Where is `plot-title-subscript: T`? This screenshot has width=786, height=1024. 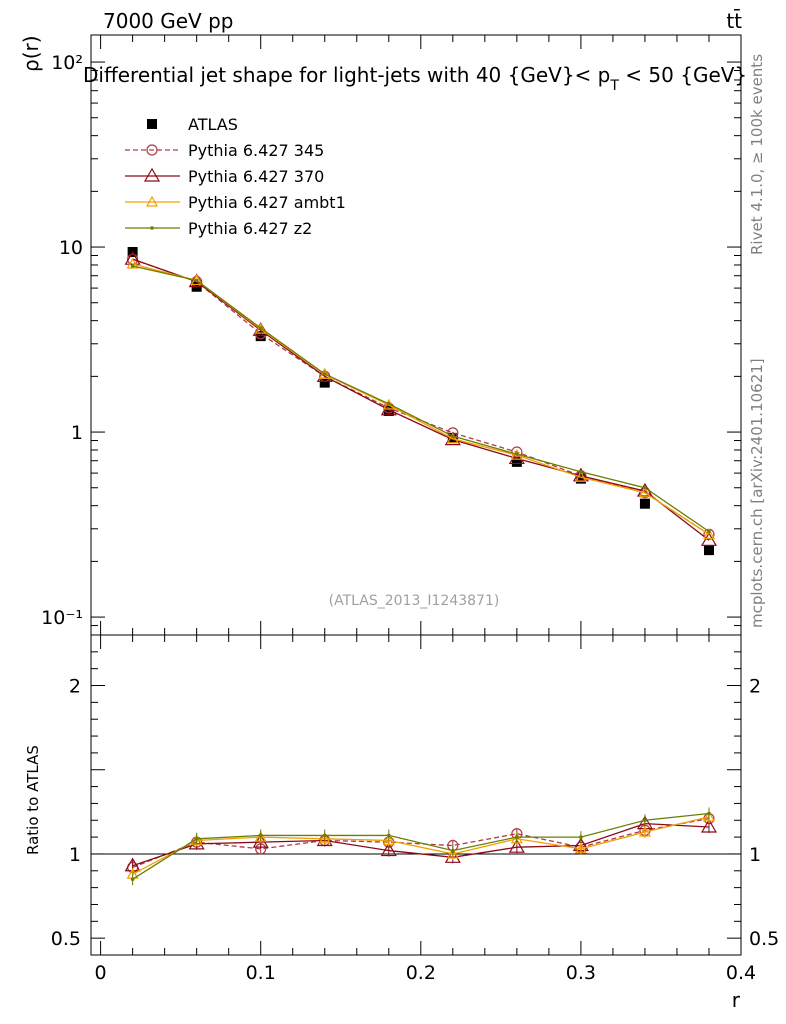
plot-title-subscript: T is located at coordinates (614, 86).